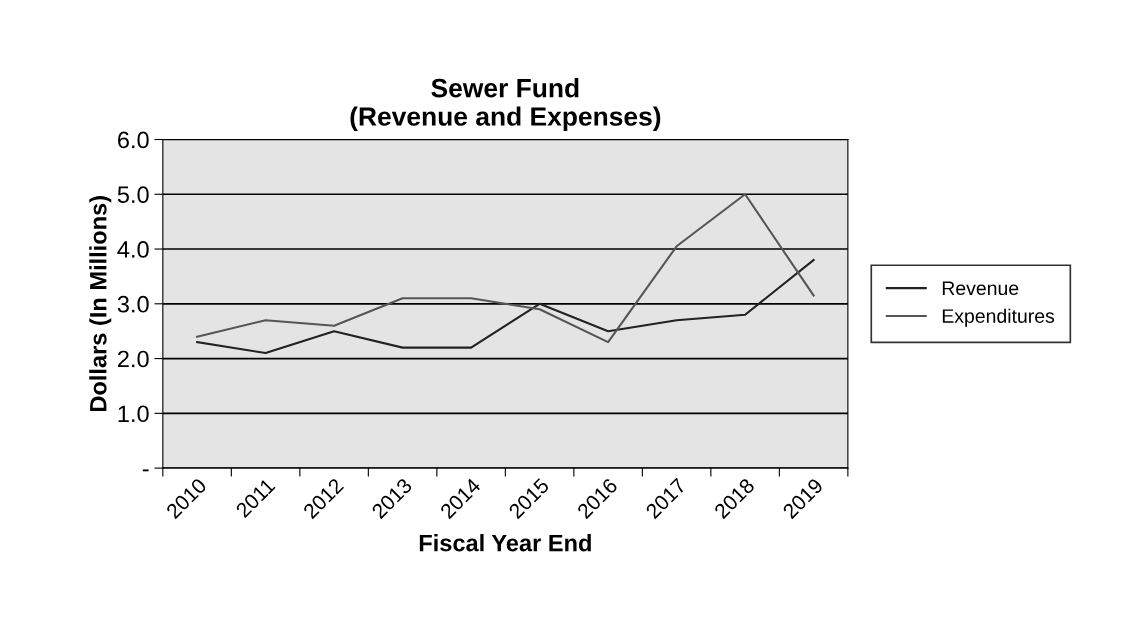 This screenshot has width=1123, height=620. Describe the element at coordinates (100, 304) in the screenshot. I see `y-axis-title: Dollars (In Millions)` at that location.